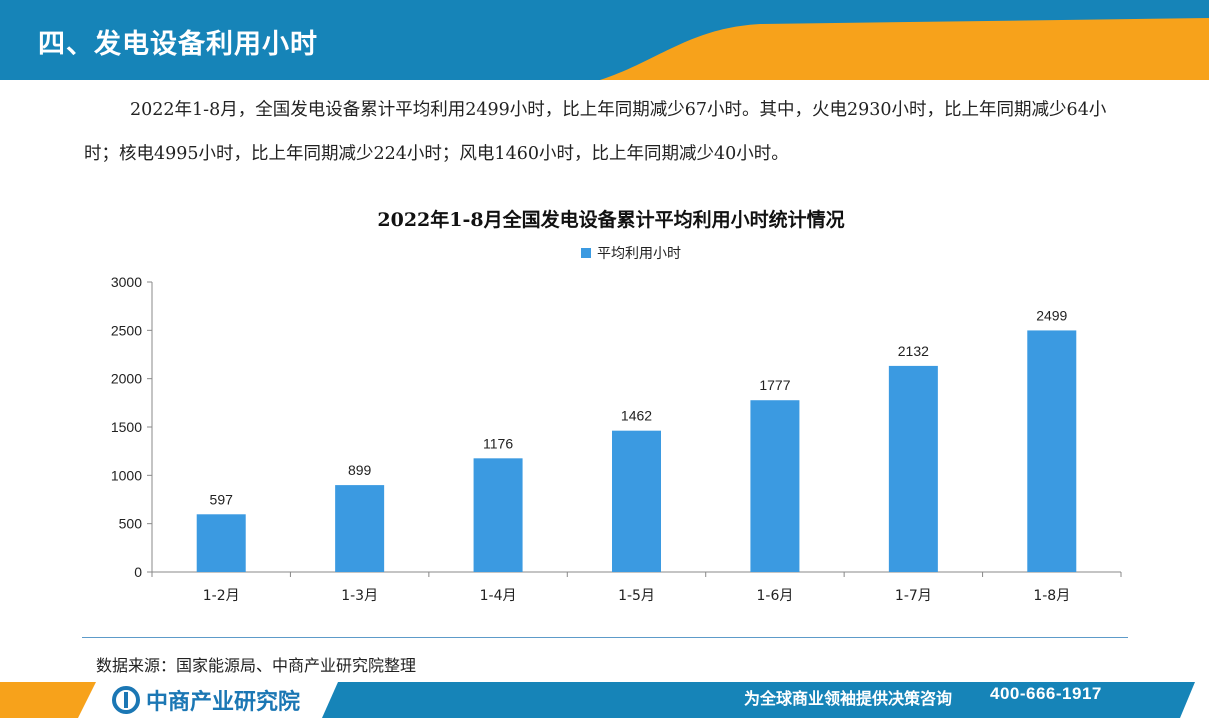 The image size is (1209, 718). What do you see at coordinates (848, 698) in the screenshot?
I see `footer-slogan: 为全球商业领袖提供决策咨询` at bounding box center [848, 698].